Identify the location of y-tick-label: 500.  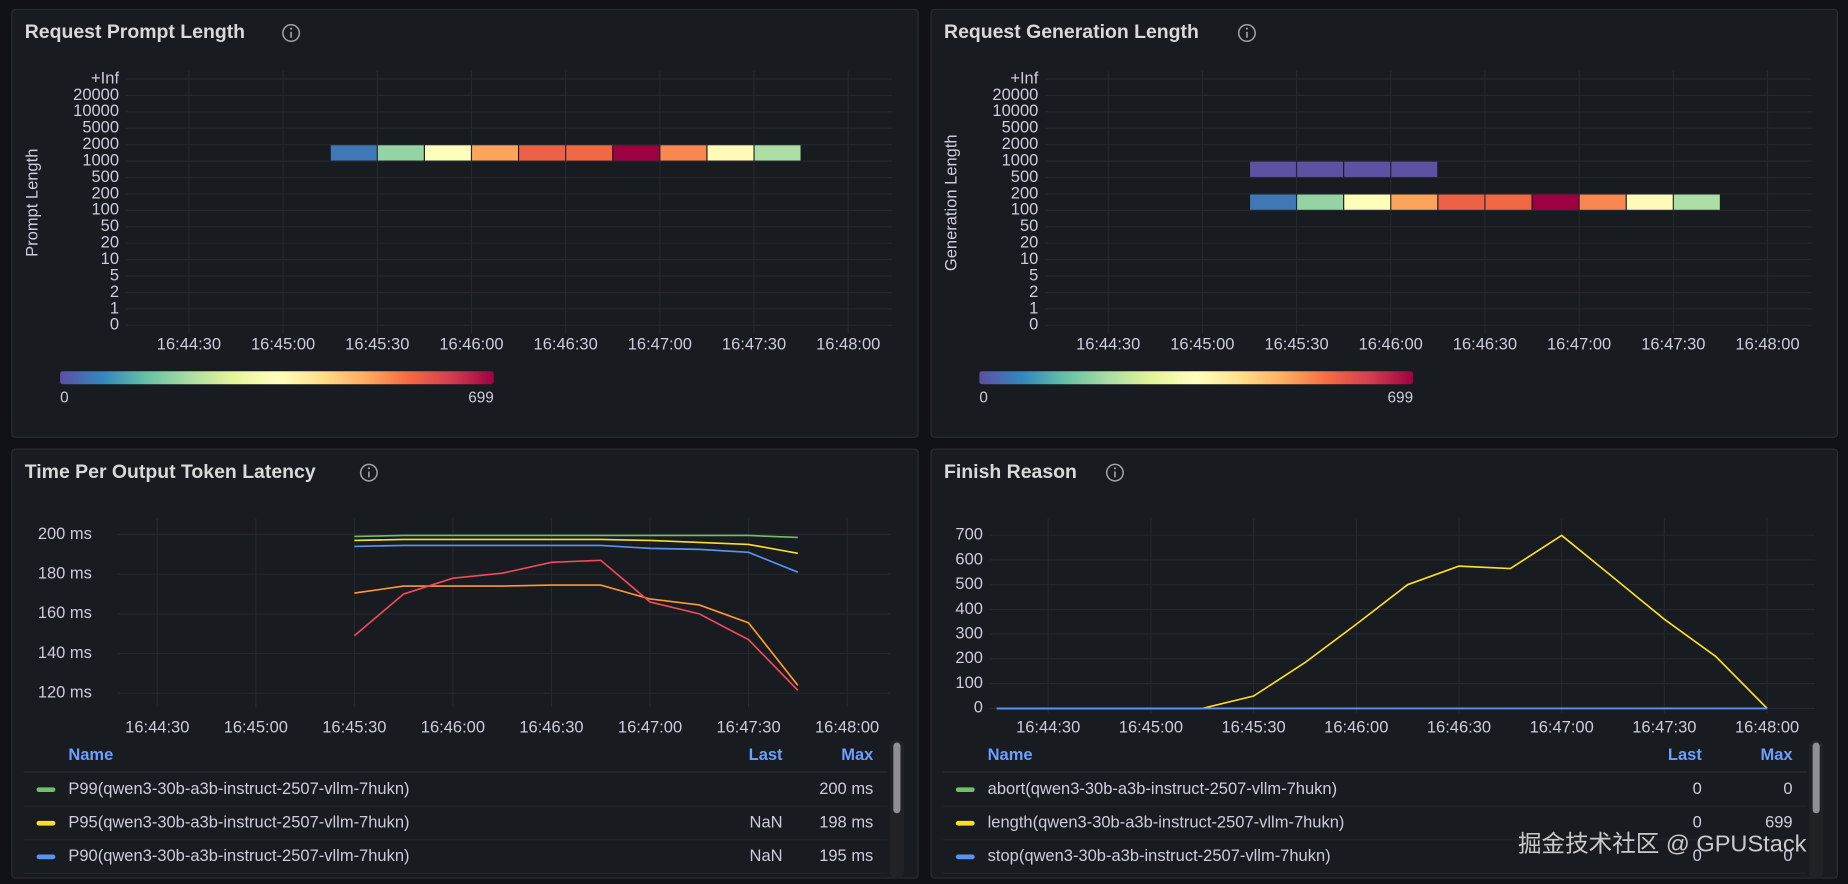
(1025, 177).